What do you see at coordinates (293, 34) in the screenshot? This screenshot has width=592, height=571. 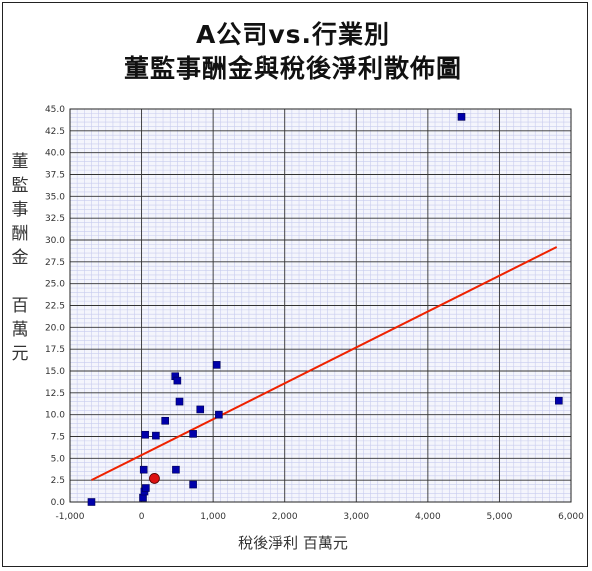 I see `chart-title-line-1: A公司vs.行業別` at bounding box center [293, 34].